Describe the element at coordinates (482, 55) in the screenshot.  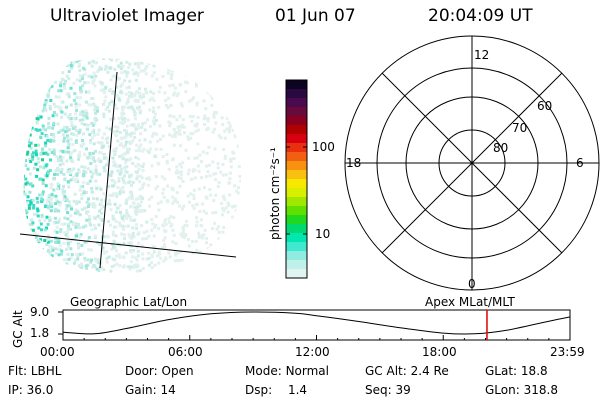
I see `mlt-label-12: 12` at that location.